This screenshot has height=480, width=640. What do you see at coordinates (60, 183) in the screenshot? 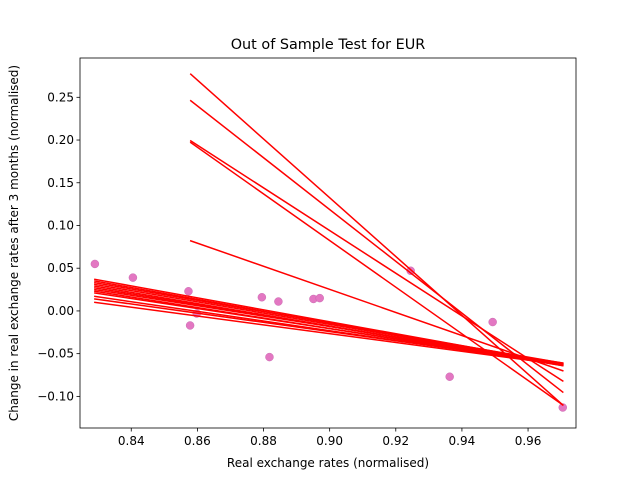
I see `y-tick-label: 0.15` at bounding box center [60, 183].